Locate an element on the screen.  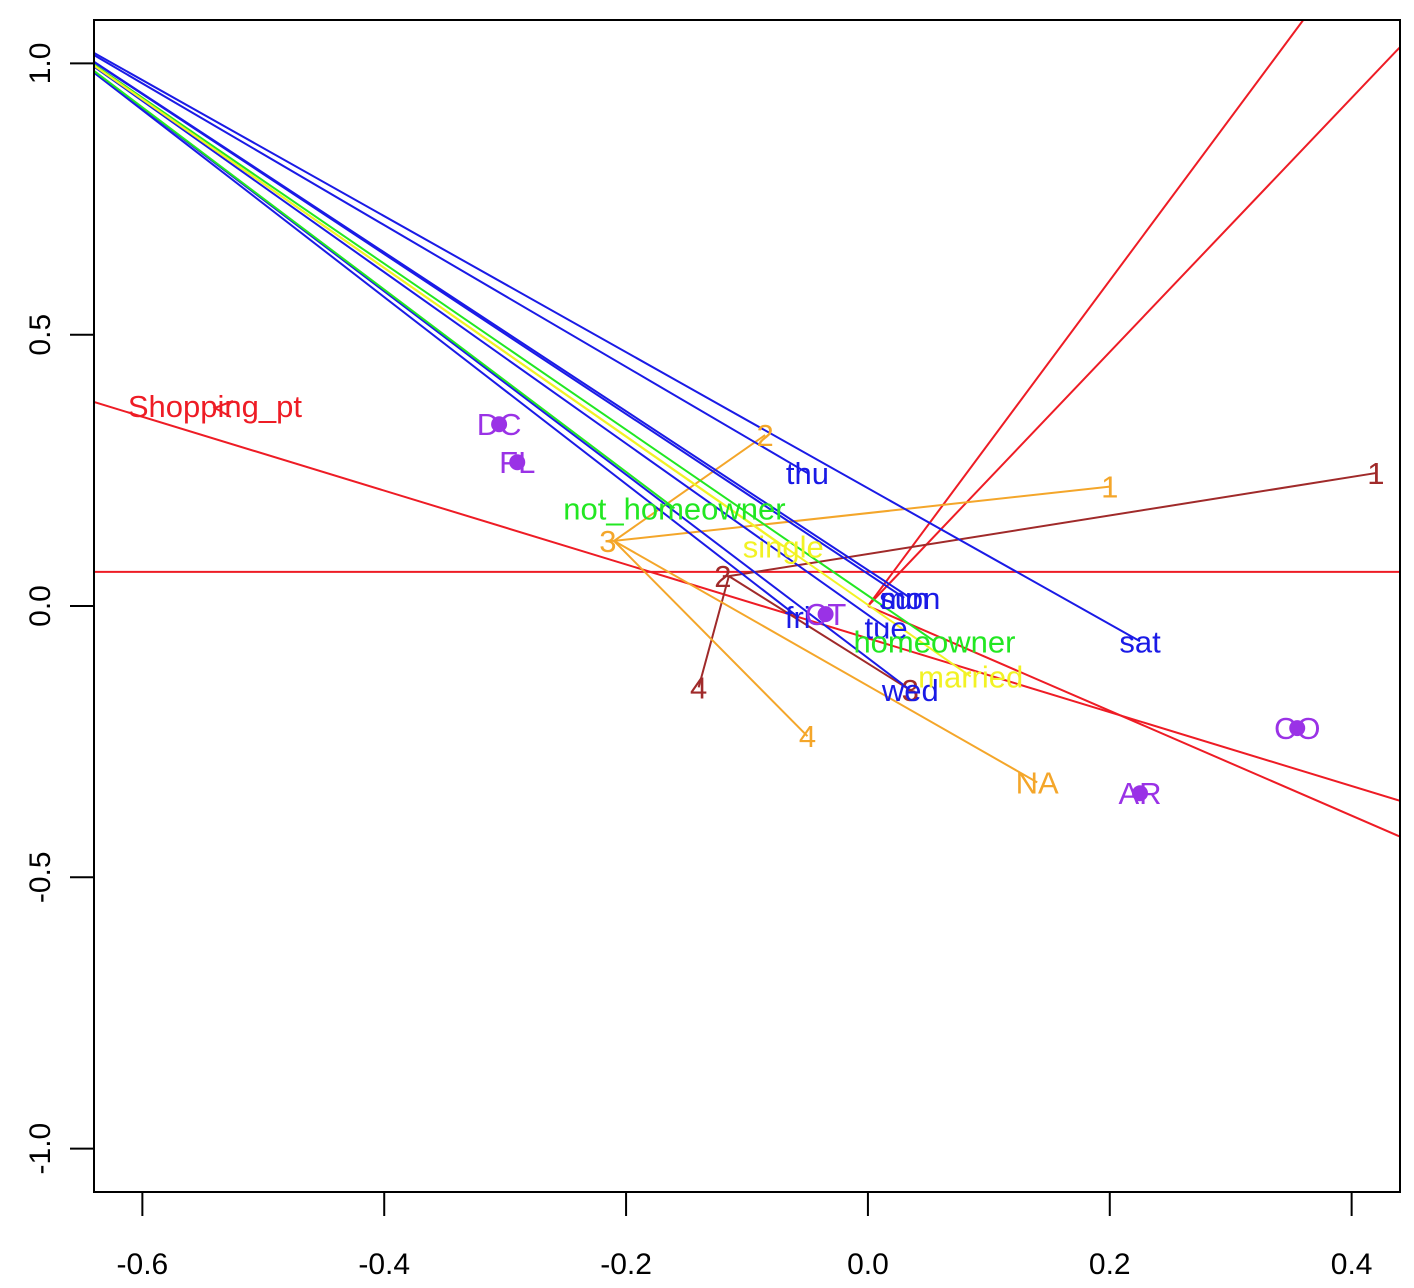
x-tick-label-1: -0.6 is located at coordinates (143, 1264).